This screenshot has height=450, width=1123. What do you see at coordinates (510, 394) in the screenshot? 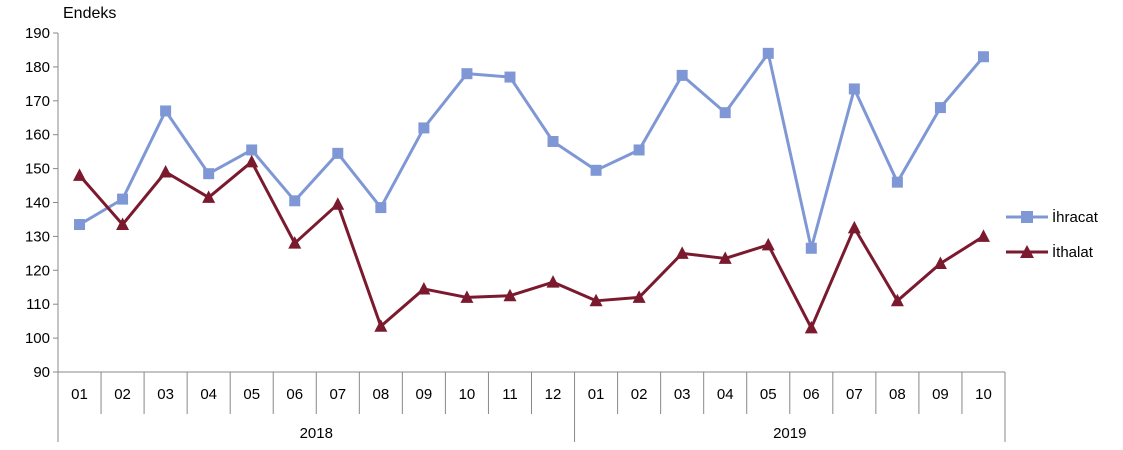
I see `x-tick-label: 11` at bounding box center [510, 394].